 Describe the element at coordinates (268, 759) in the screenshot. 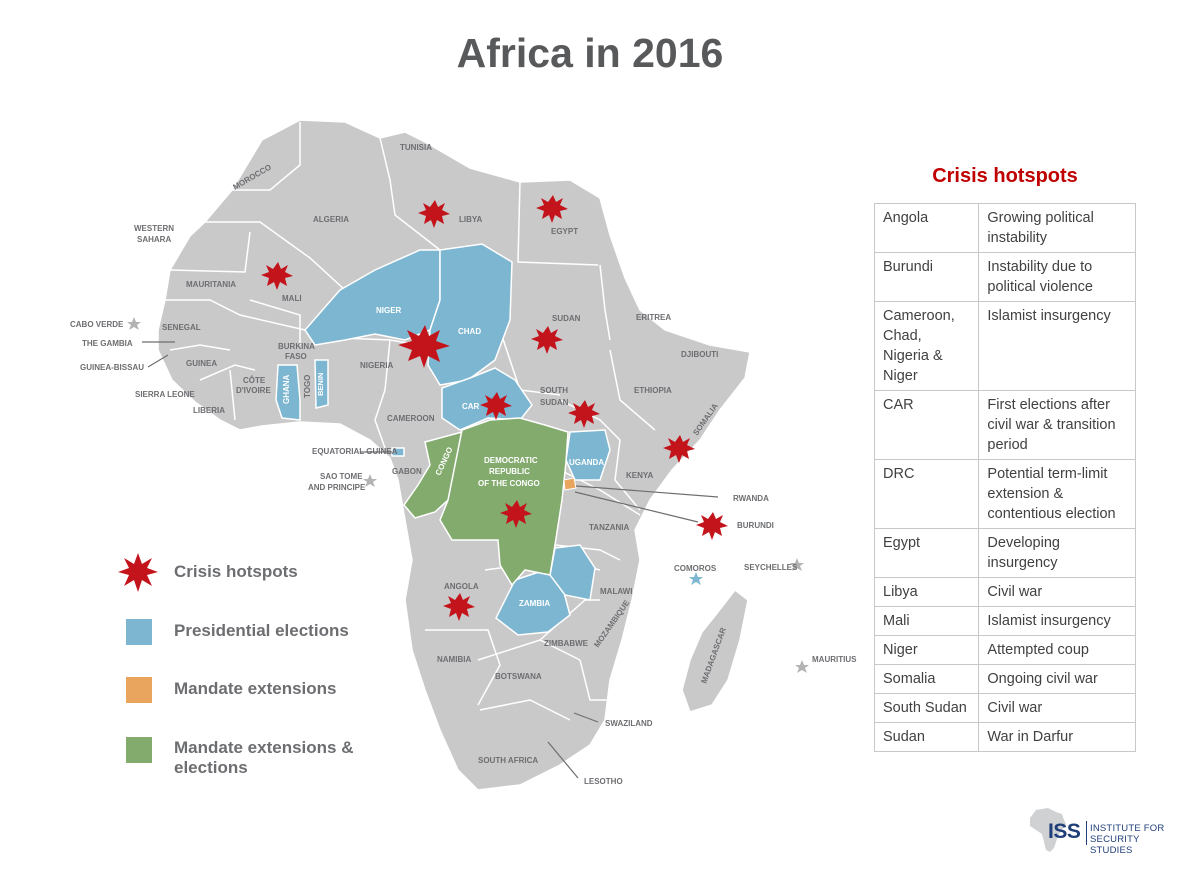

I see `legend-mandate-elections: Mandate extensions & elections` at that location.